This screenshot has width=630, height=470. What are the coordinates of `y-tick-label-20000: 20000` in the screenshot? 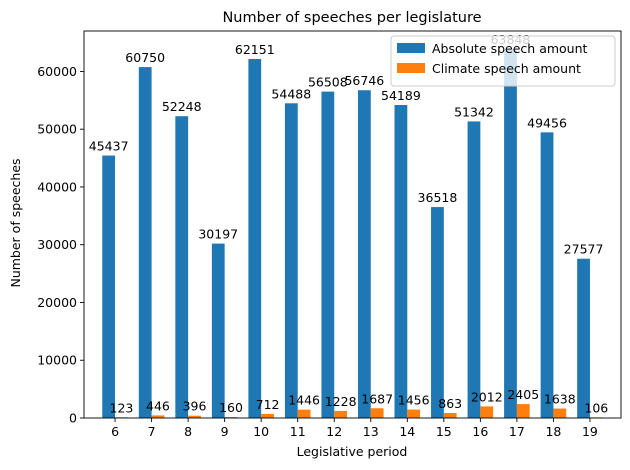 It's located at (57, 302).